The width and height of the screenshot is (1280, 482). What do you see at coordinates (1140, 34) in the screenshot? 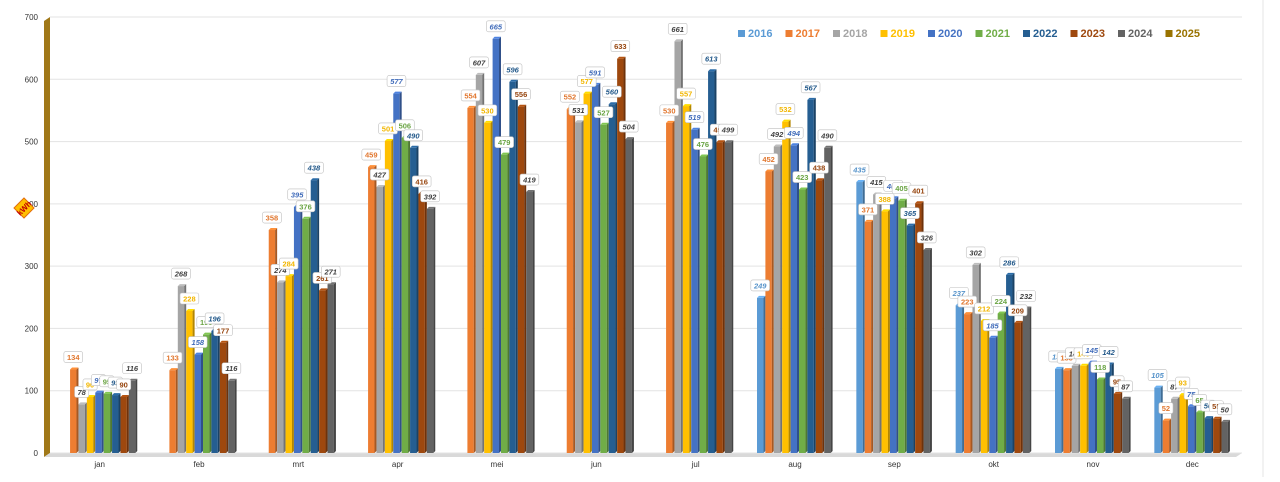
I see `legend-entry: 2024` at bounding box center [1140, 34].